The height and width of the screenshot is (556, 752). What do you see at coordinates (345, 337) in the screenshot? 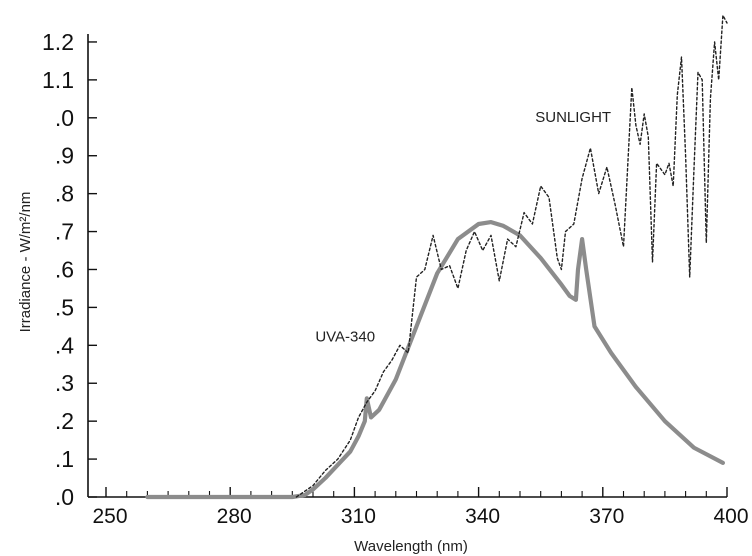
I see `uva340-annotation: UVA-340` at bounding box center [345, 337].